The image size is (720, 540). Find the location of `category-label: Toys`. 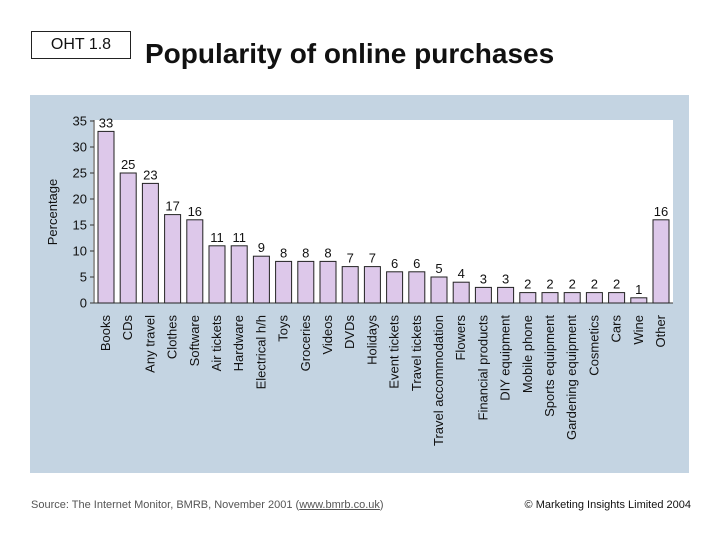

category-label: Toys is located at coordinates (283, 328).